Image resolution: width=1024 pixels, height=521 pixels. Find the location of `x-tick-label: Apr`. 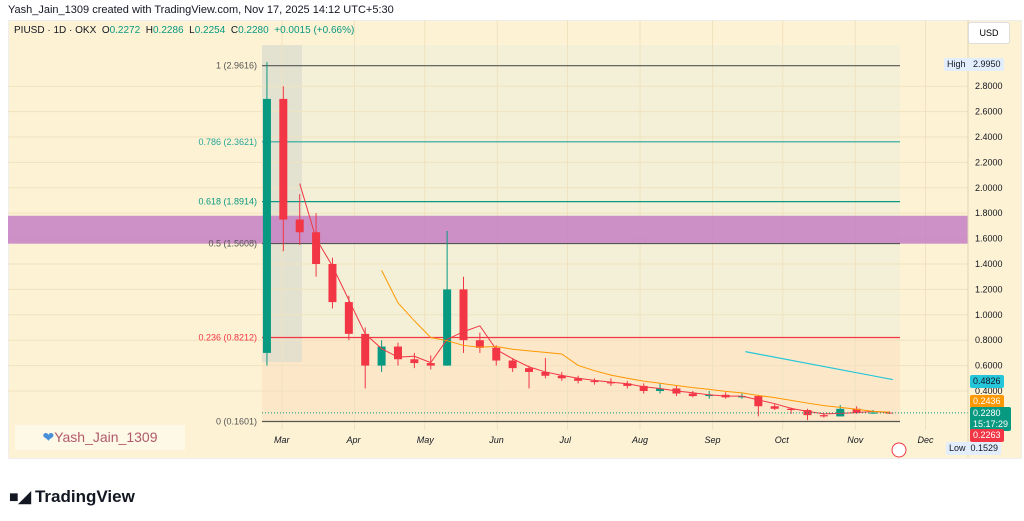

x-tick-label: Apr is located at coordinates (354, 440).